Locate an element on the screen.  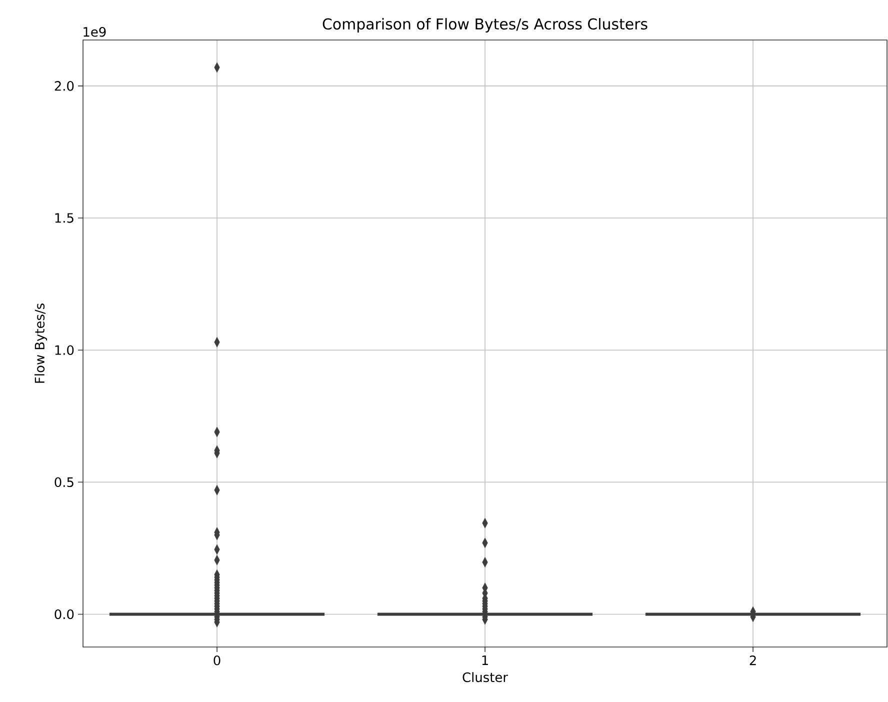
x-tick-label: 2 is located at coordinates (753, 661).